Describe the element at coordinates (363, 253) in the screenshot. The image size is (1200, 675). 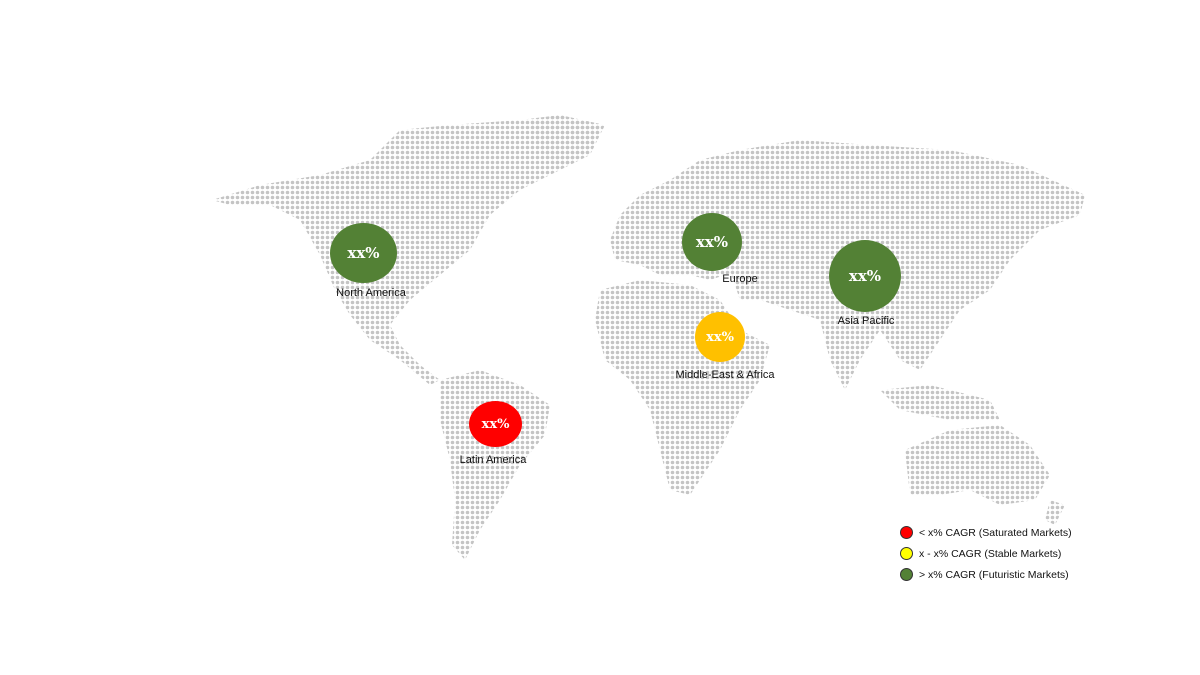
I see `region-bubble-north-america: xx%` at that location.